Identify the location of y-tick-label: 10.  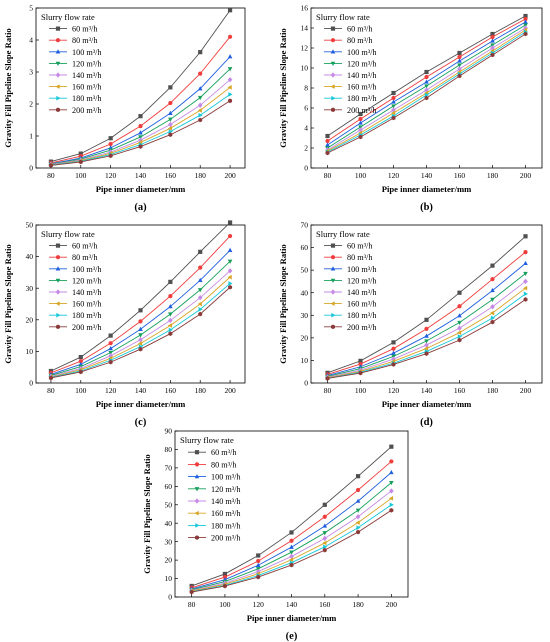
(305, 360).